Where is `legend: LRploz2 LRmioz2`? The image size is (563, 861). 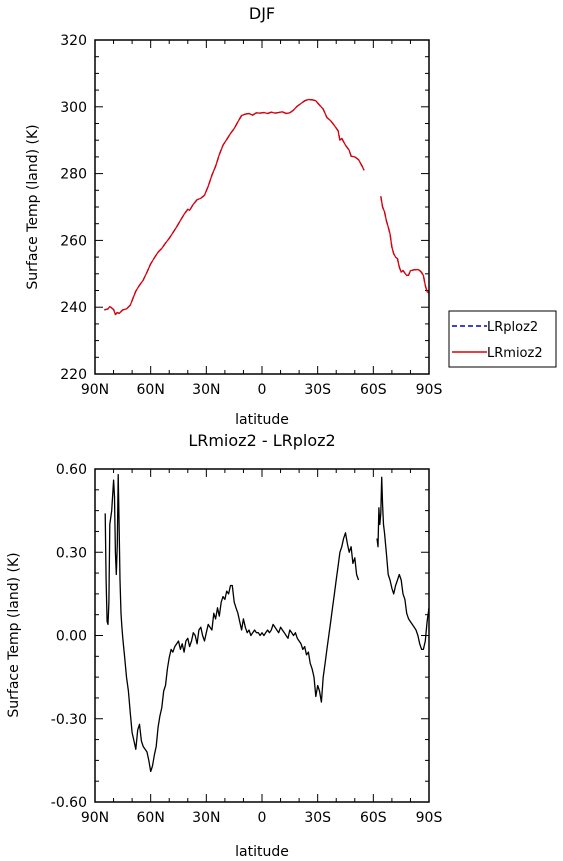
legend: LRploz2 LRmioz2 is located at coordinates (502, 339).